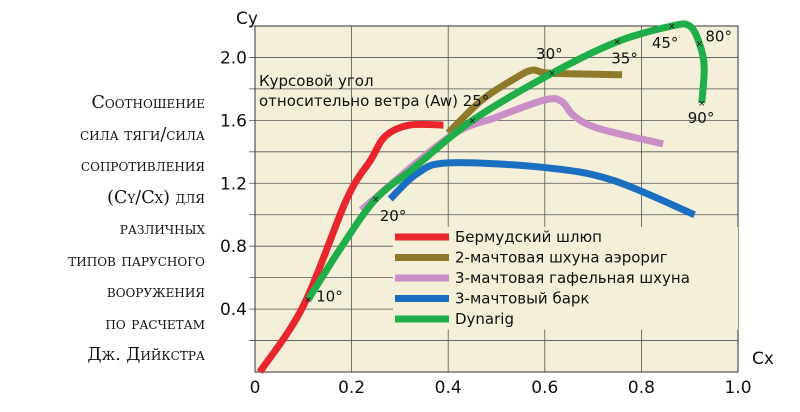 Image resolution: width=800 pixels, height=412 pixels. Describe the element at coordinates (665, 43) in the screenshot. I see `angle-label: 45°` at that location.